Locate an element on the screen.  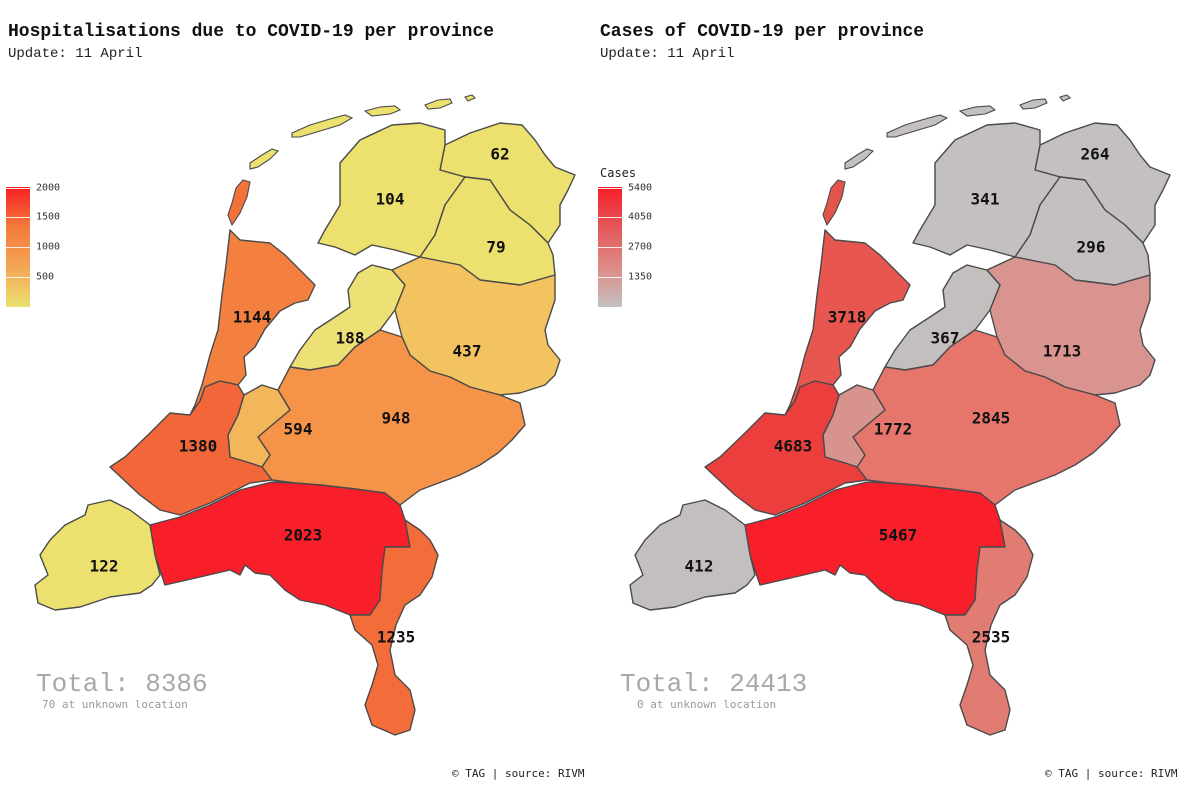
legend-tick-label: 500 is located at coordinates (45, 277).